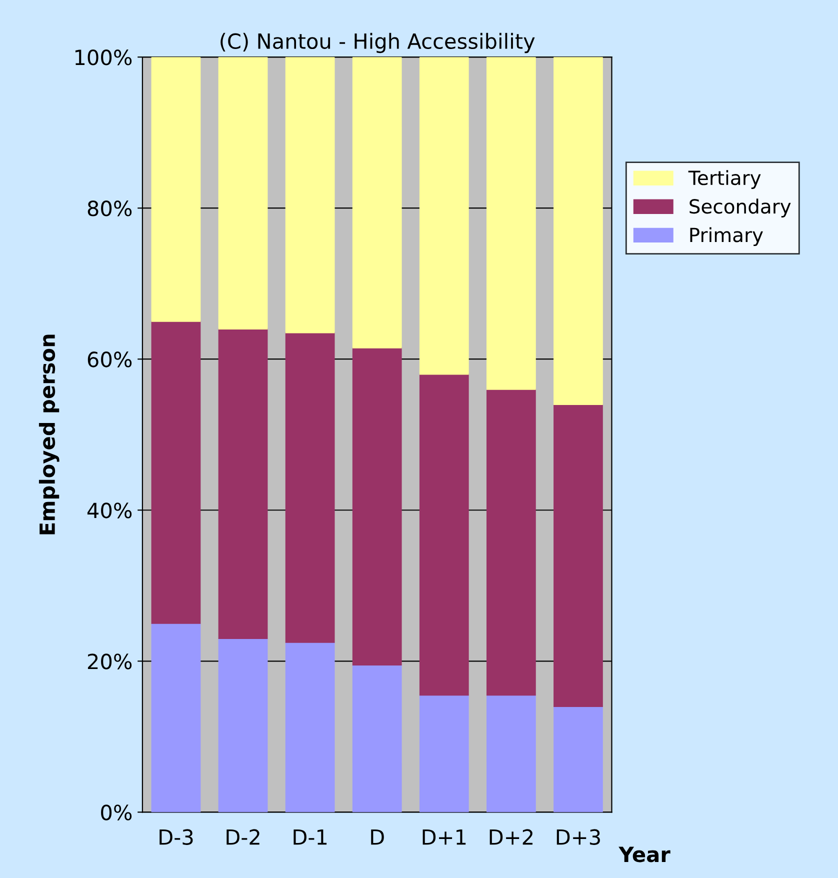  What do you see at coordinates (740, 208) in the screenshot?
I see `legend-label: Secondary` at bounding box center [740, 208].